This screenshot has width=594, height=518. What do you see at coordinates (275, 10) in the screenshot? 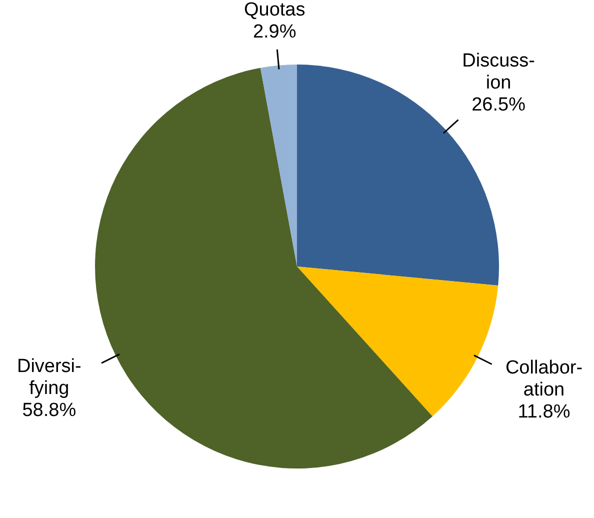
I see `slice-label: Quotas` at bounding box center [275, 10].